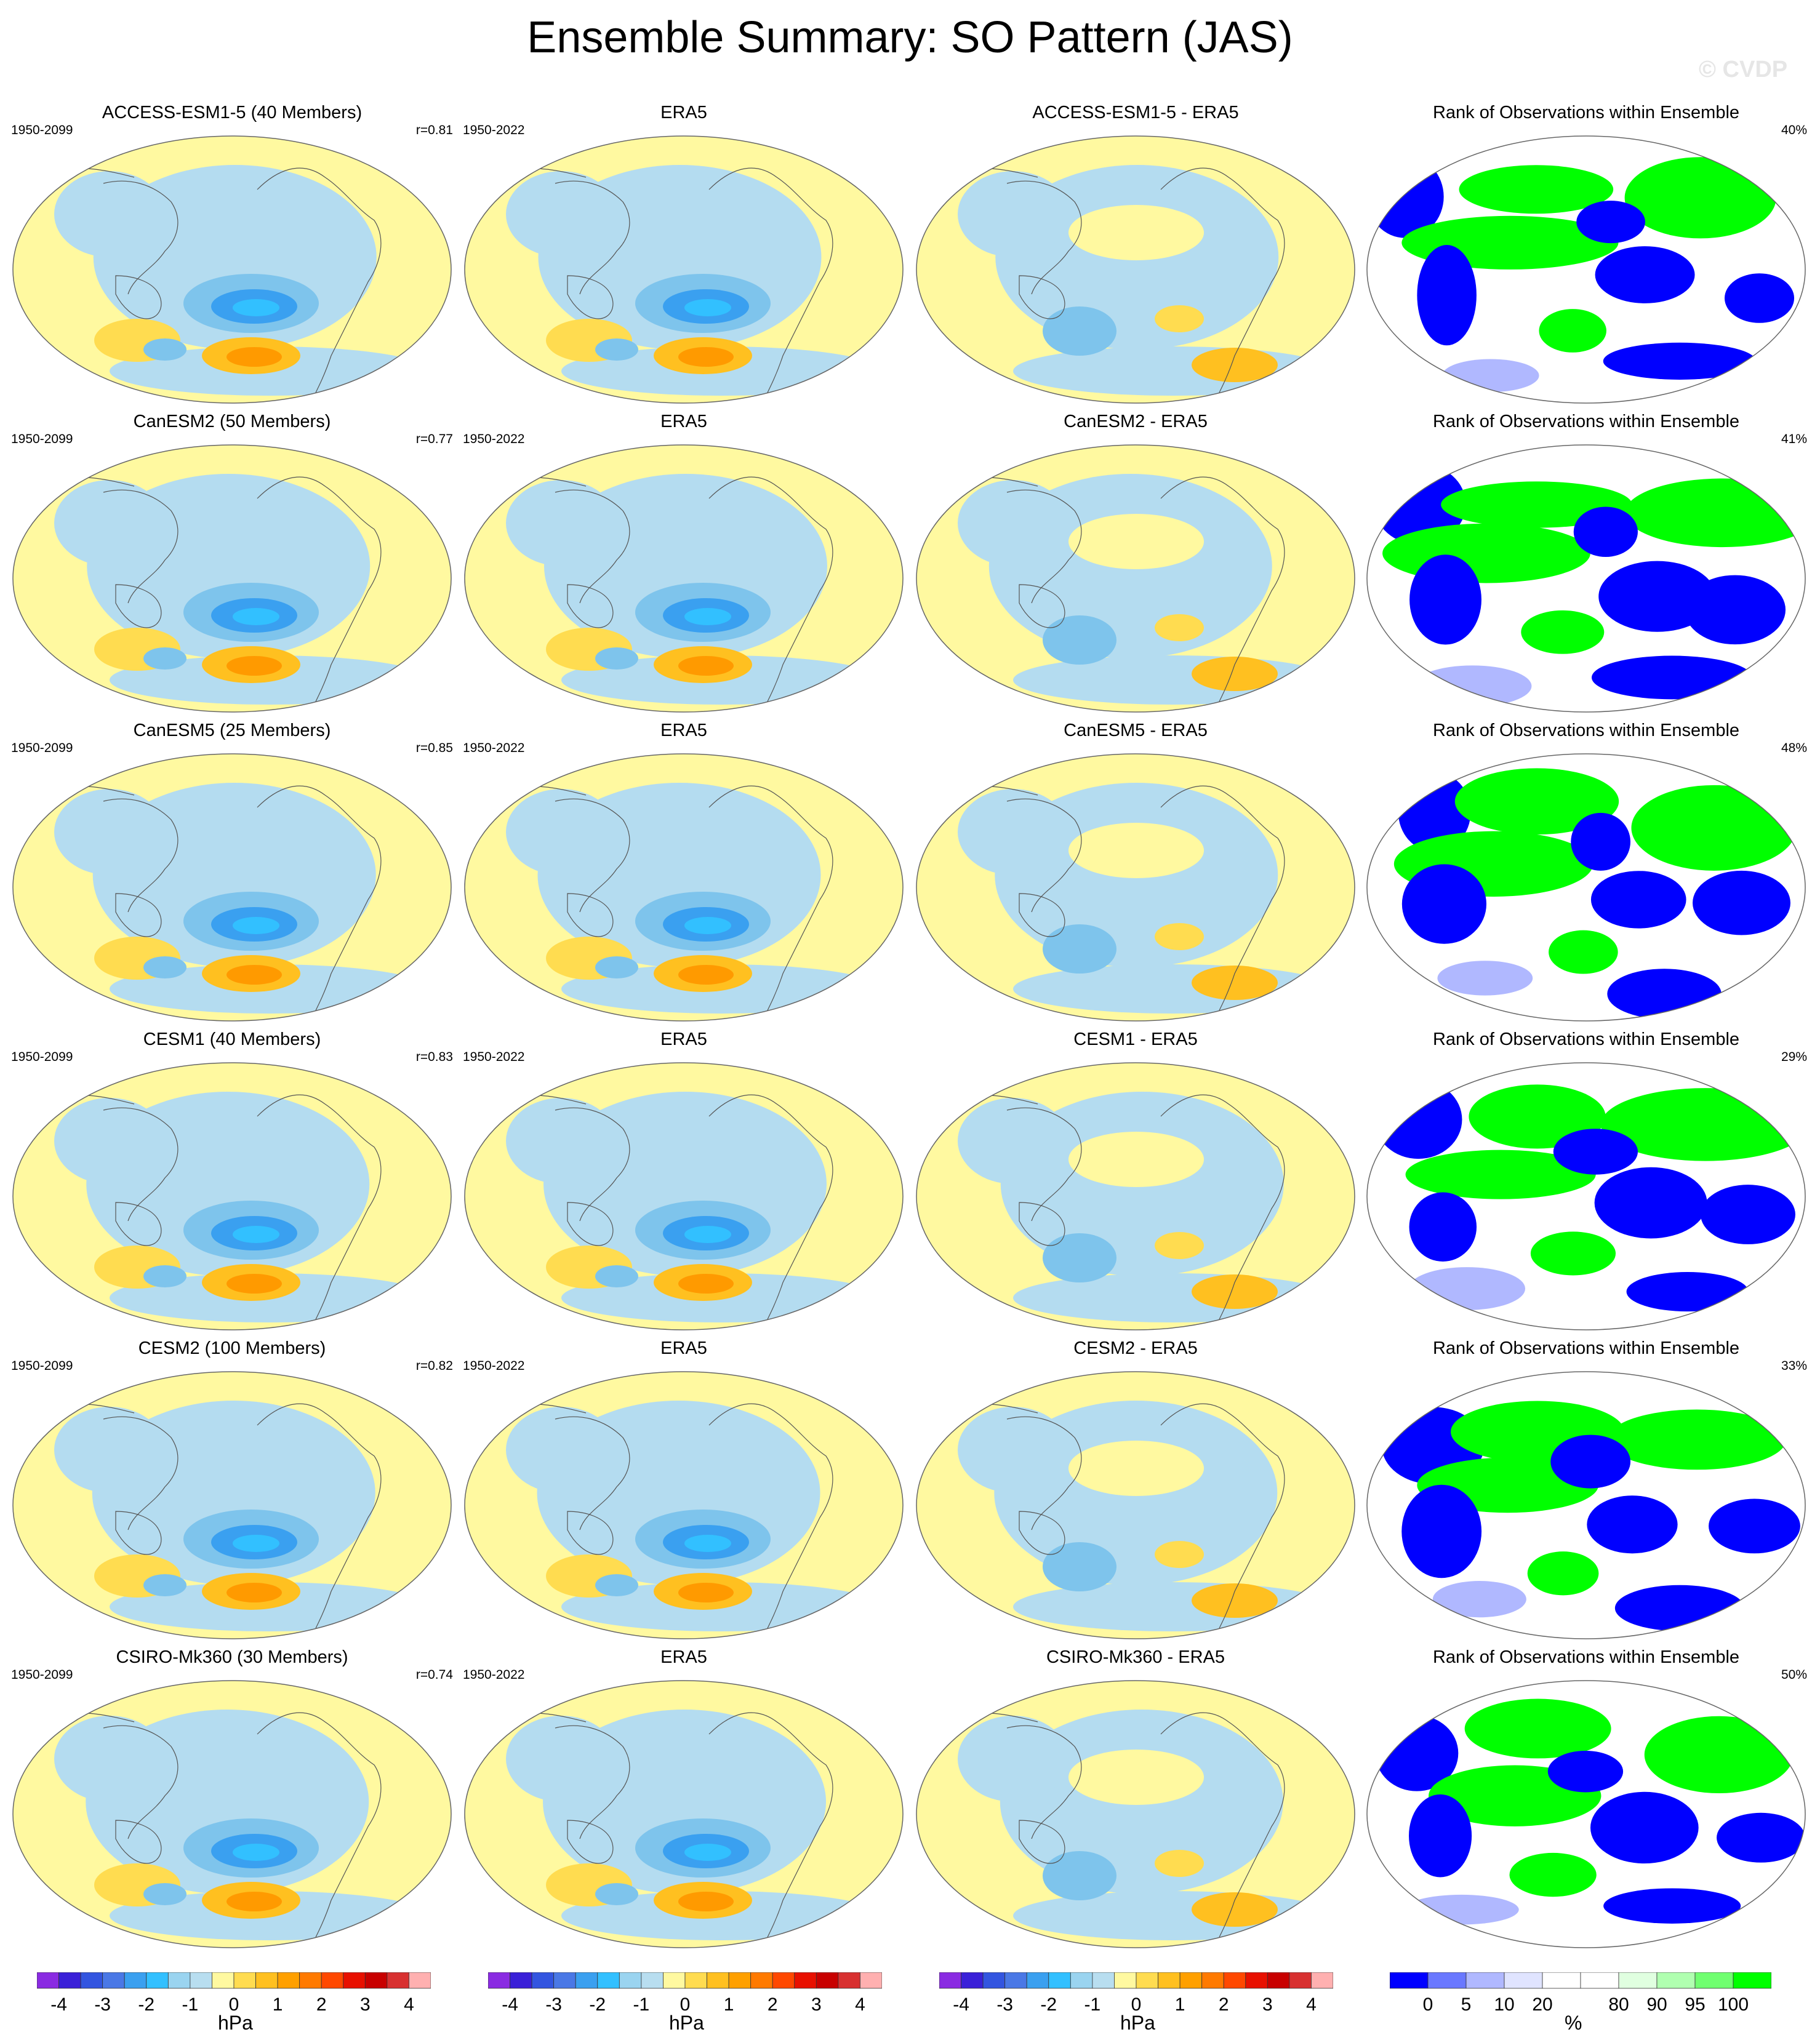 This screenshot has height=2040, width=1820. I want to click on map-panel-model: CanESM5 (25 Members) 1950-2099 r=0.85, so click(232, 871).